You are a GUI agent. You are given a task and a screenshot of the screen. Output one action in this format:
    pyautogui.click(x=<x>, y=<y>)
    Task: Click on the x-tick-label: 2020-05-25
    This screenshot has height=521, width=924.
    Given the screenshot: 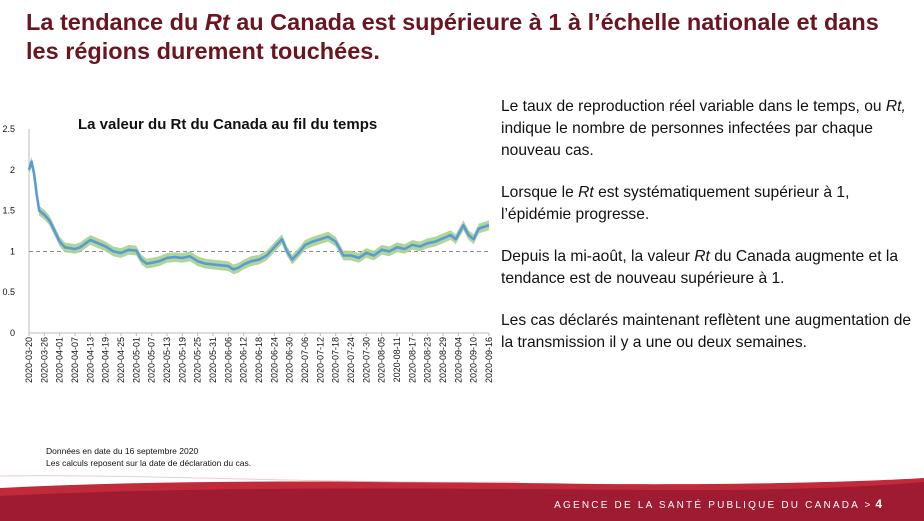 What is the action you would take?
    pyautogui.click(x=198, y=360)
    